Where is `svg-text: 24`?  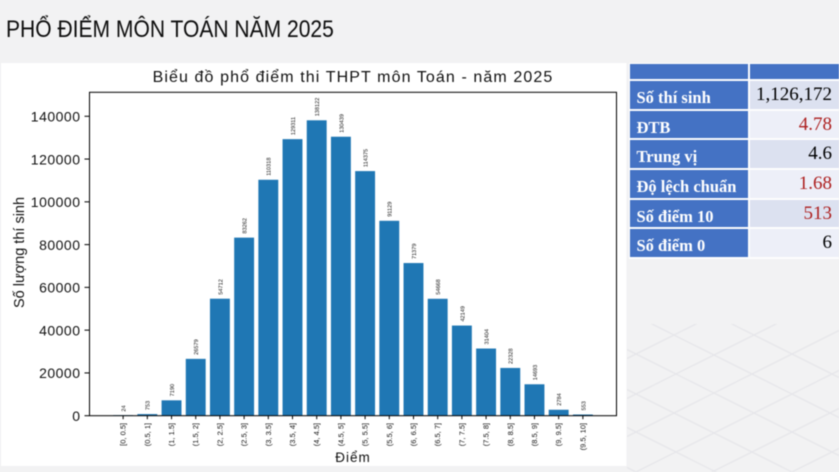 svg-text: 24 is located at coordinates (125, 408).